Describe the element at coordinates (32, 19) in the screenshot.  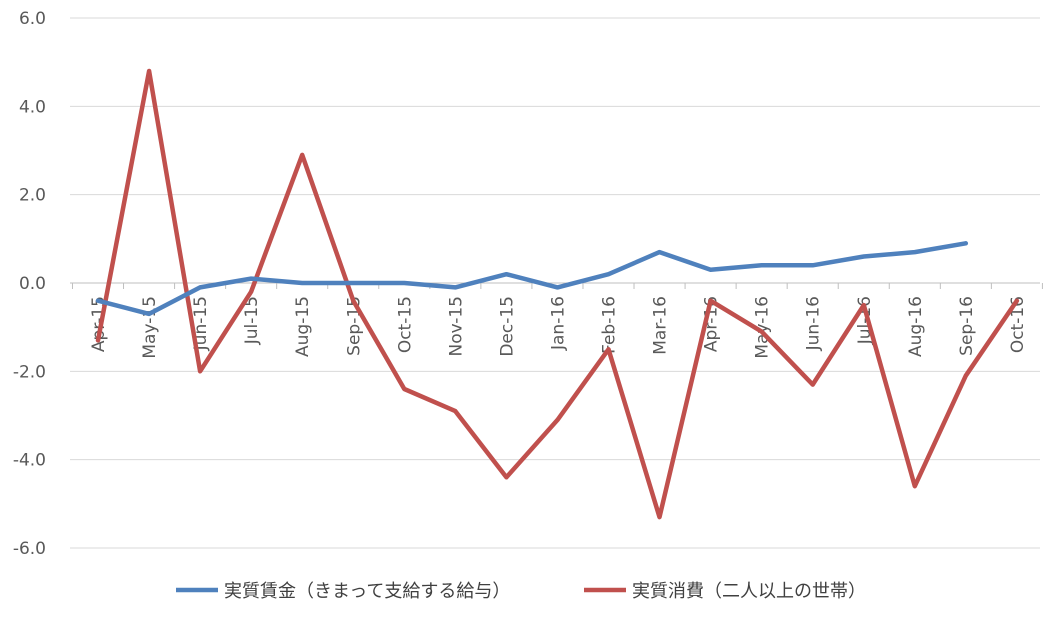
I see `y-tick-label: 6.0` at that location.